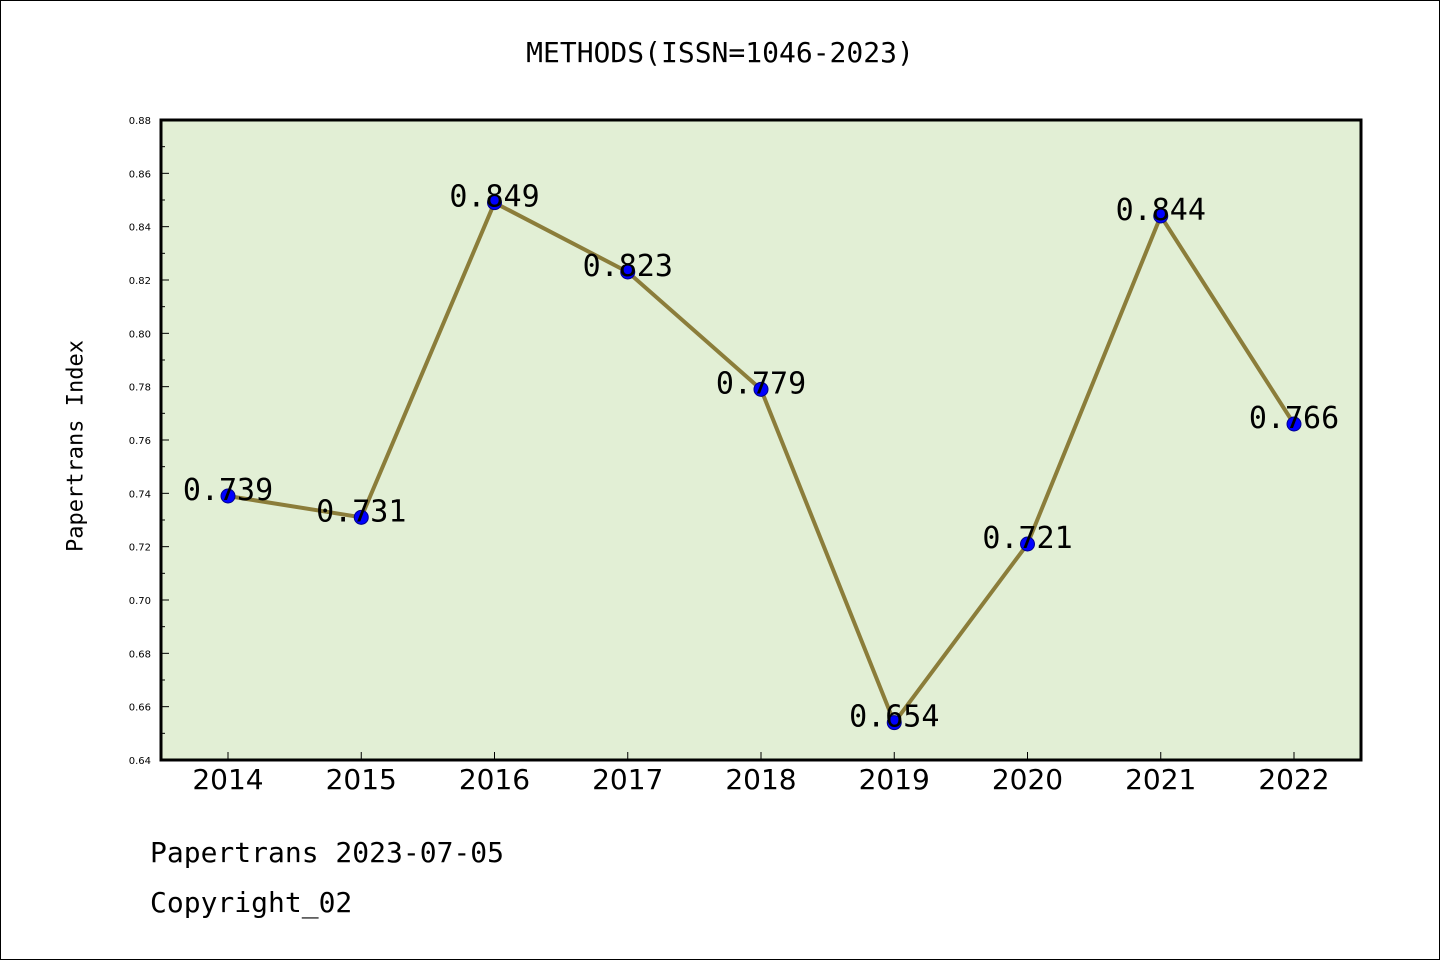  I want to click on data-label: 0.731, so click(361, 511).